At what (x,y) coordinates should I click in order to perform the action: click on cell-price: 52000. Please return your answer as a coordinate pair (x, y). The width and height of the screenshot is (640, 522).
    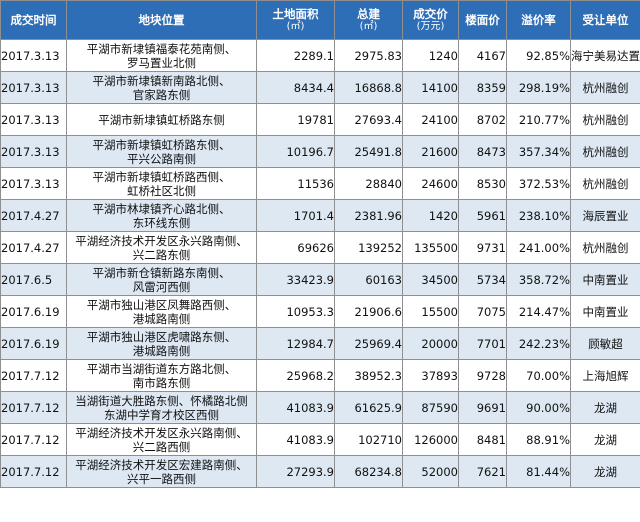
    Looking at the image, I should click on (430, 471).